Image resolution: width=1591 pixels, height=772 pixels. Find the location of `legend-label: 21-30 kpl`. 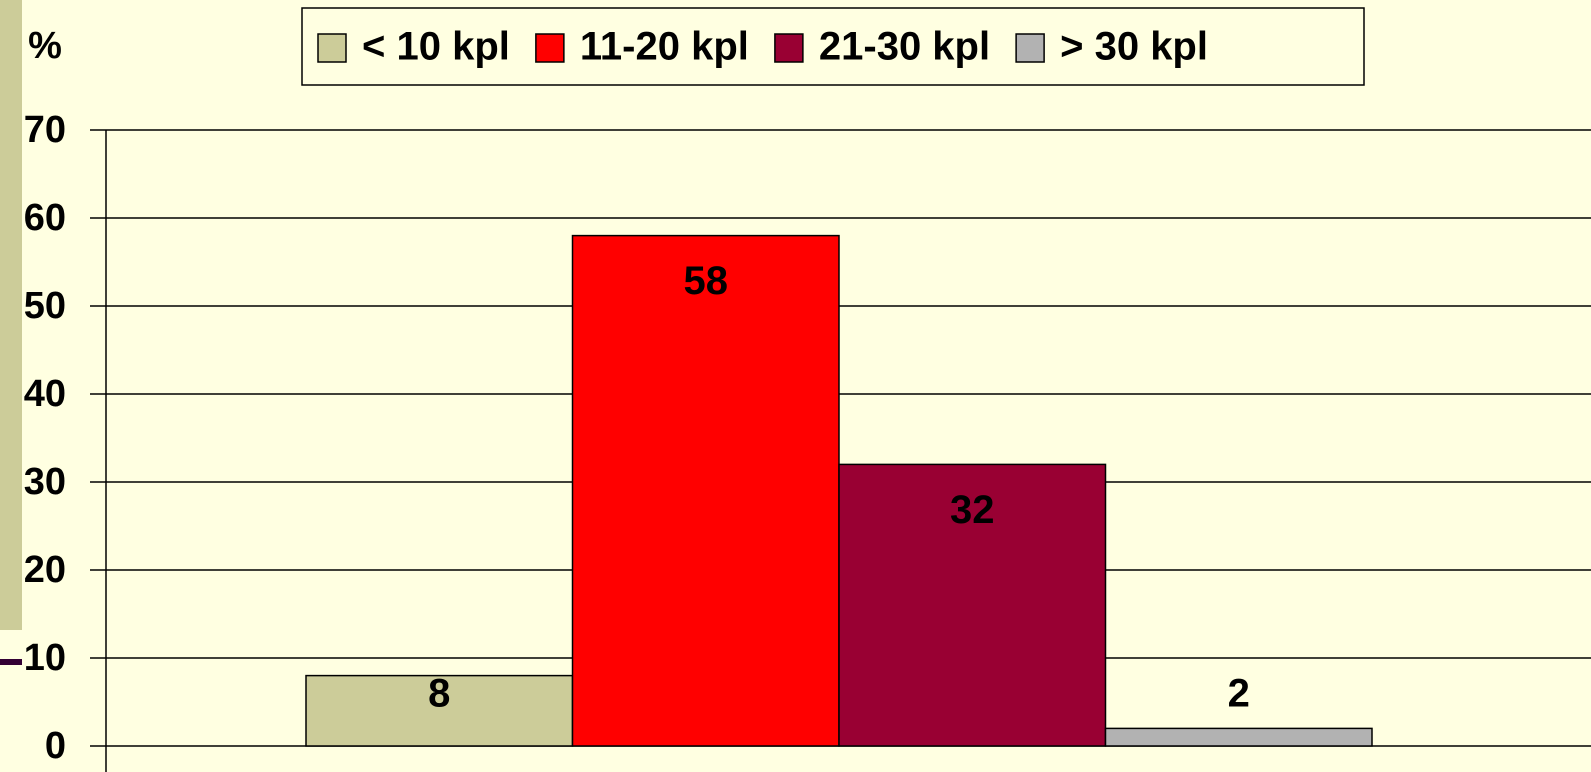

legend-label: 21-30 kpl is located at coordinates (904, 47).